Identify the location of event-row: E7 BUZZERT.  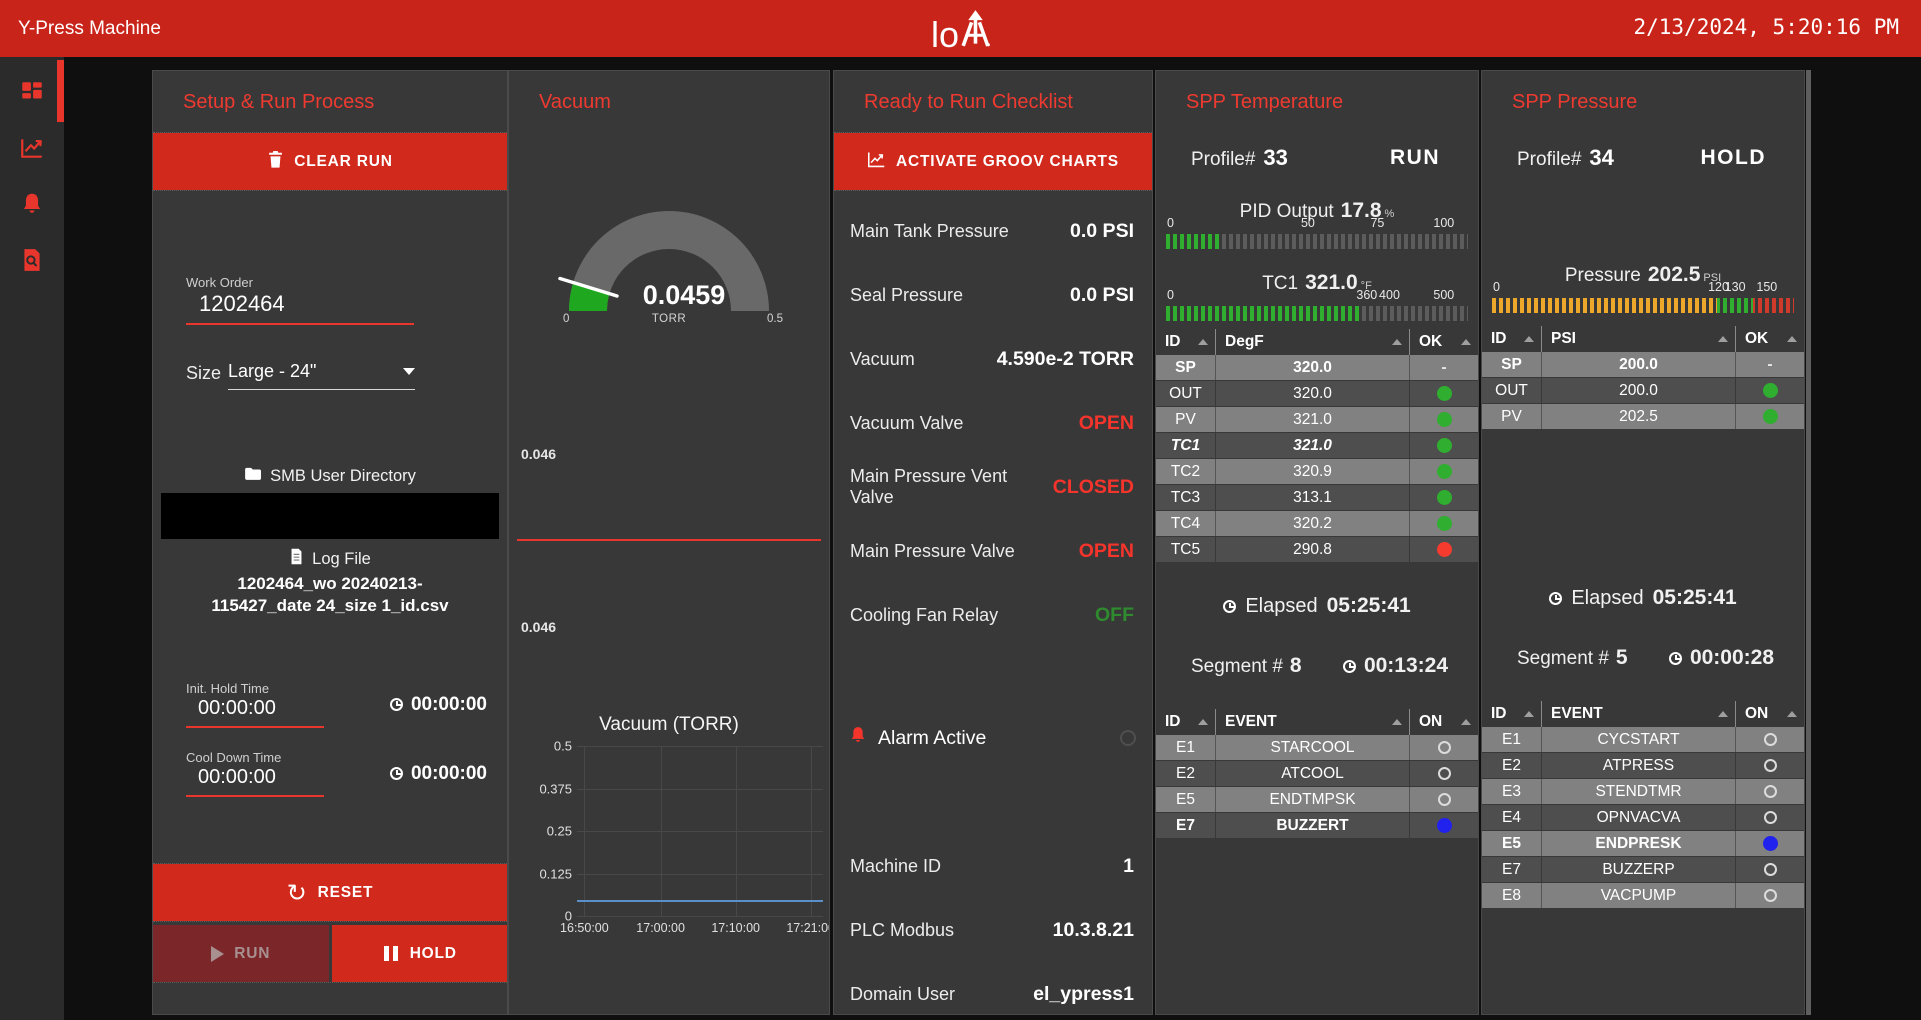
(1317, 825).